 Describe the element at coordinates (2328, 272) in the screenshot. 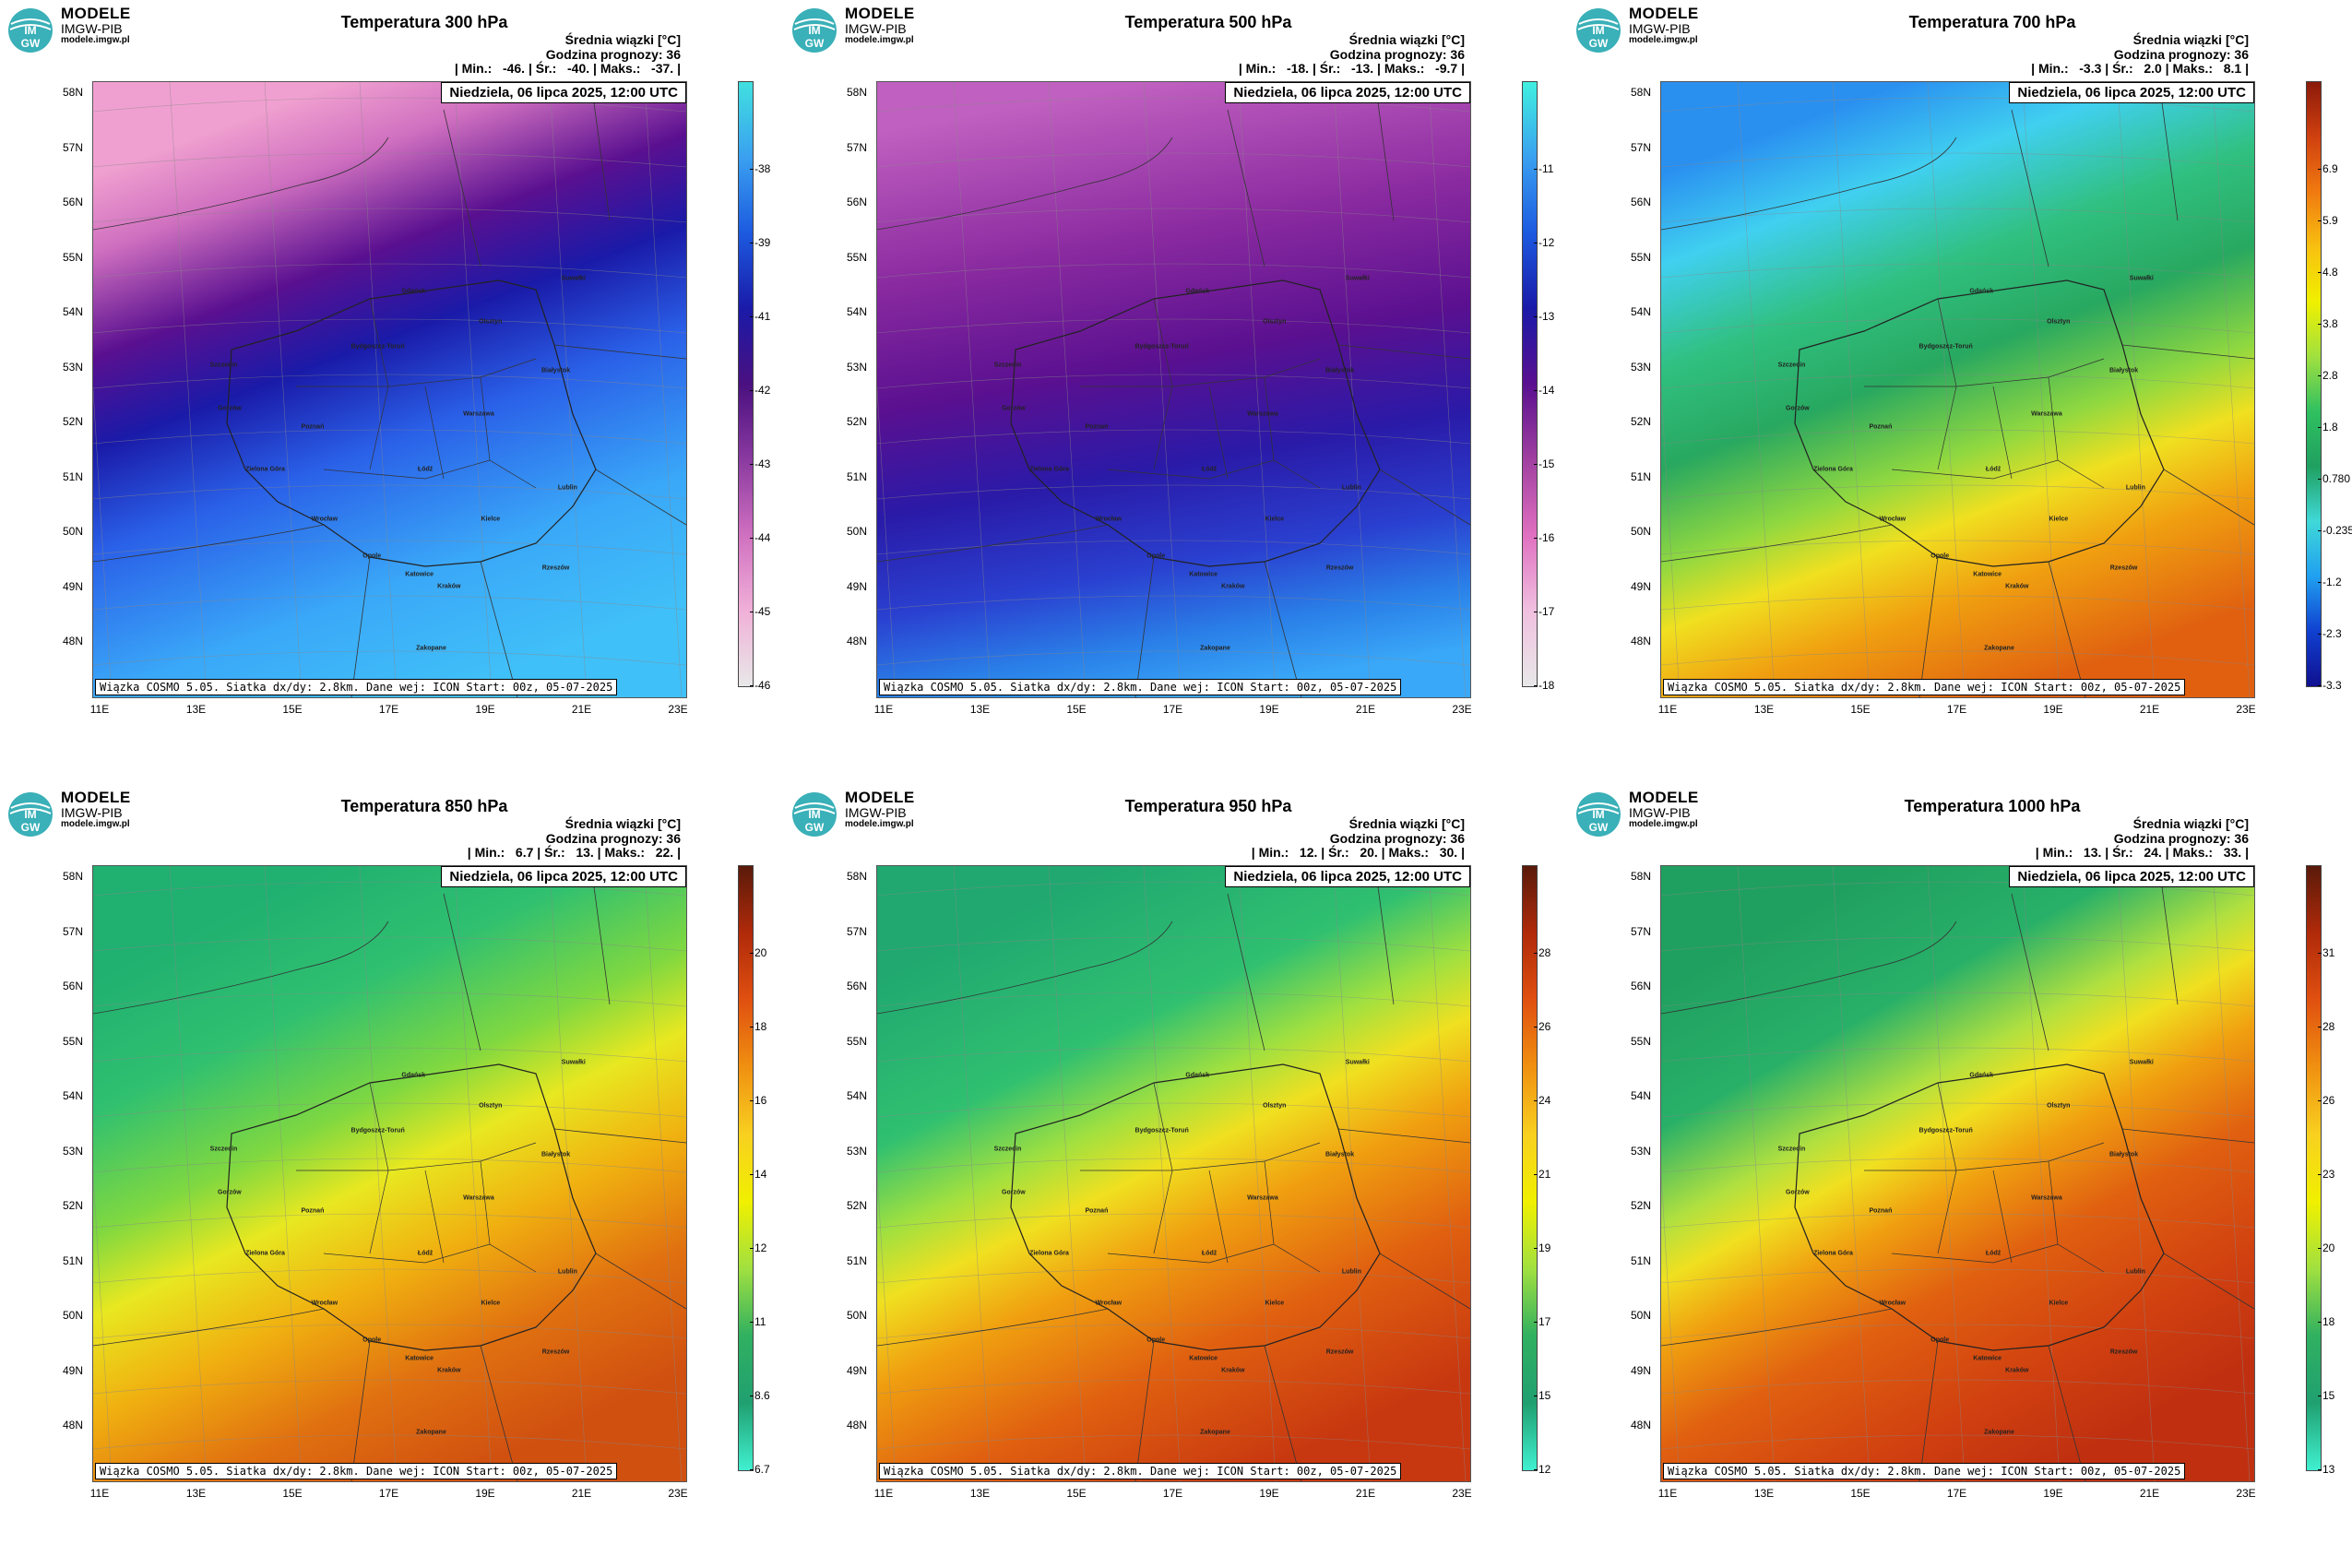

I see `colorbar-tick: 4.8` at that location.